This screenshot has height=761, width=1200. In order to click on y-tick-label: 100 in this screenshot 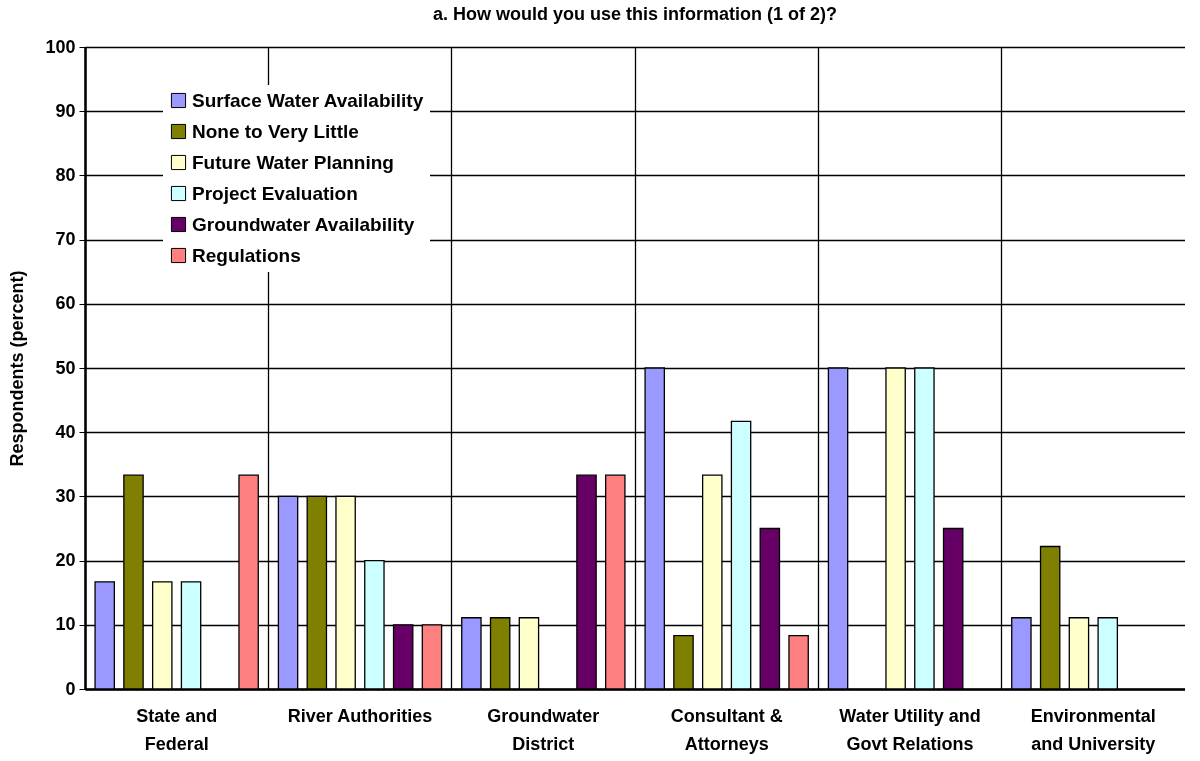, I will do `click(60, 46)`.